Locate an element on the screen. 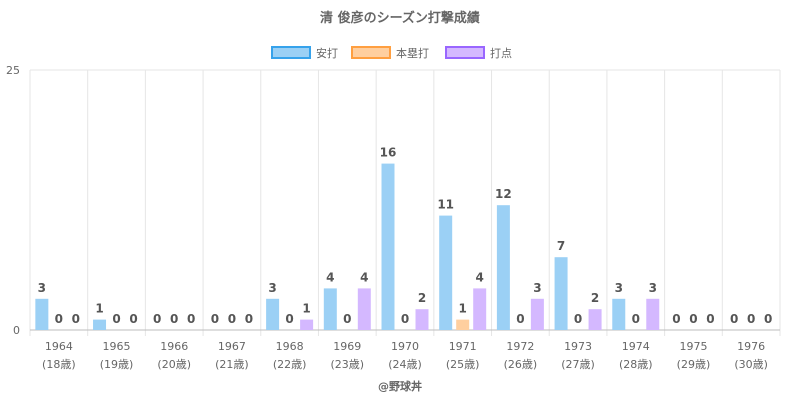 The height and width of the screenshot is (400, 800). data-label-0-1969: 4 is located at coordinates (330, 277).